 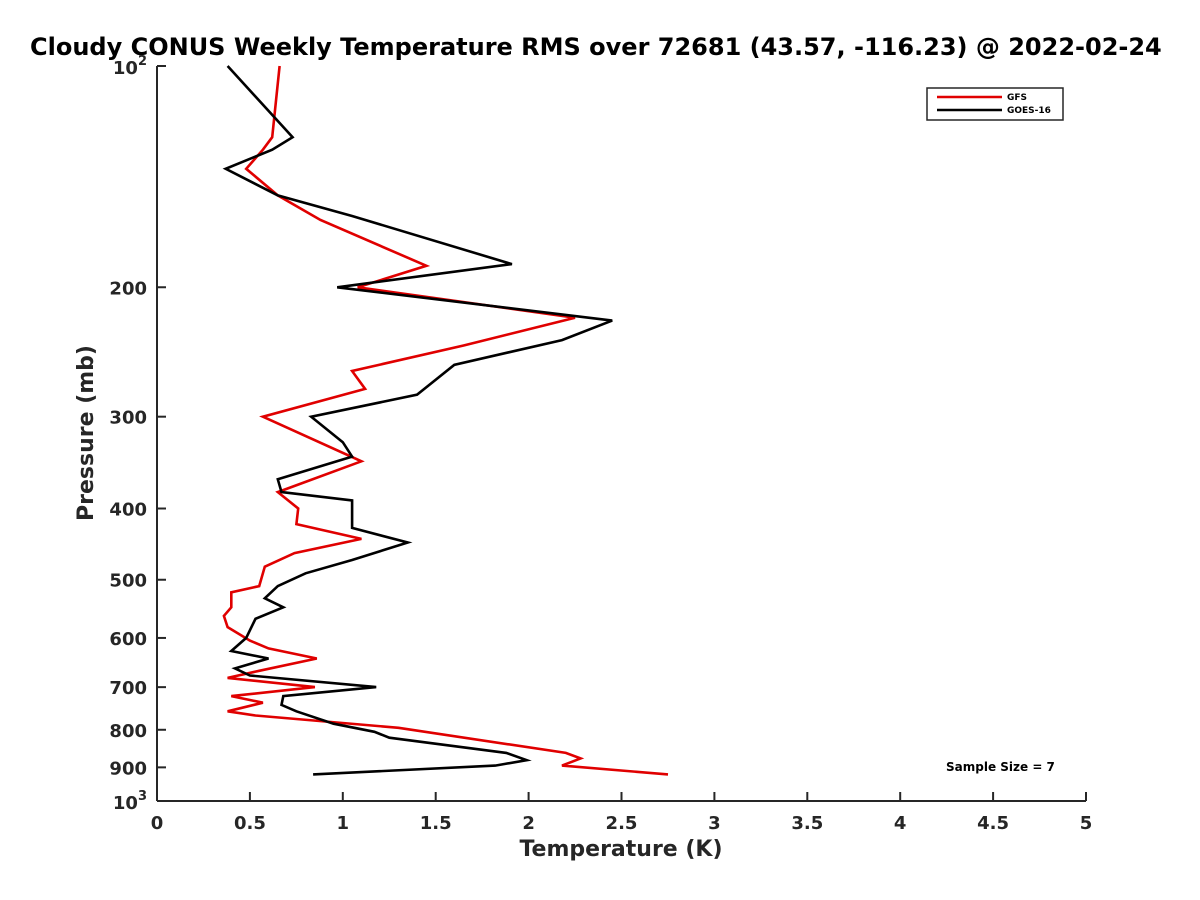 What do you see at coordinates (128, 688) in the screenshot?
I see `y-tick-label: 700` at bounding box center [128, 688].